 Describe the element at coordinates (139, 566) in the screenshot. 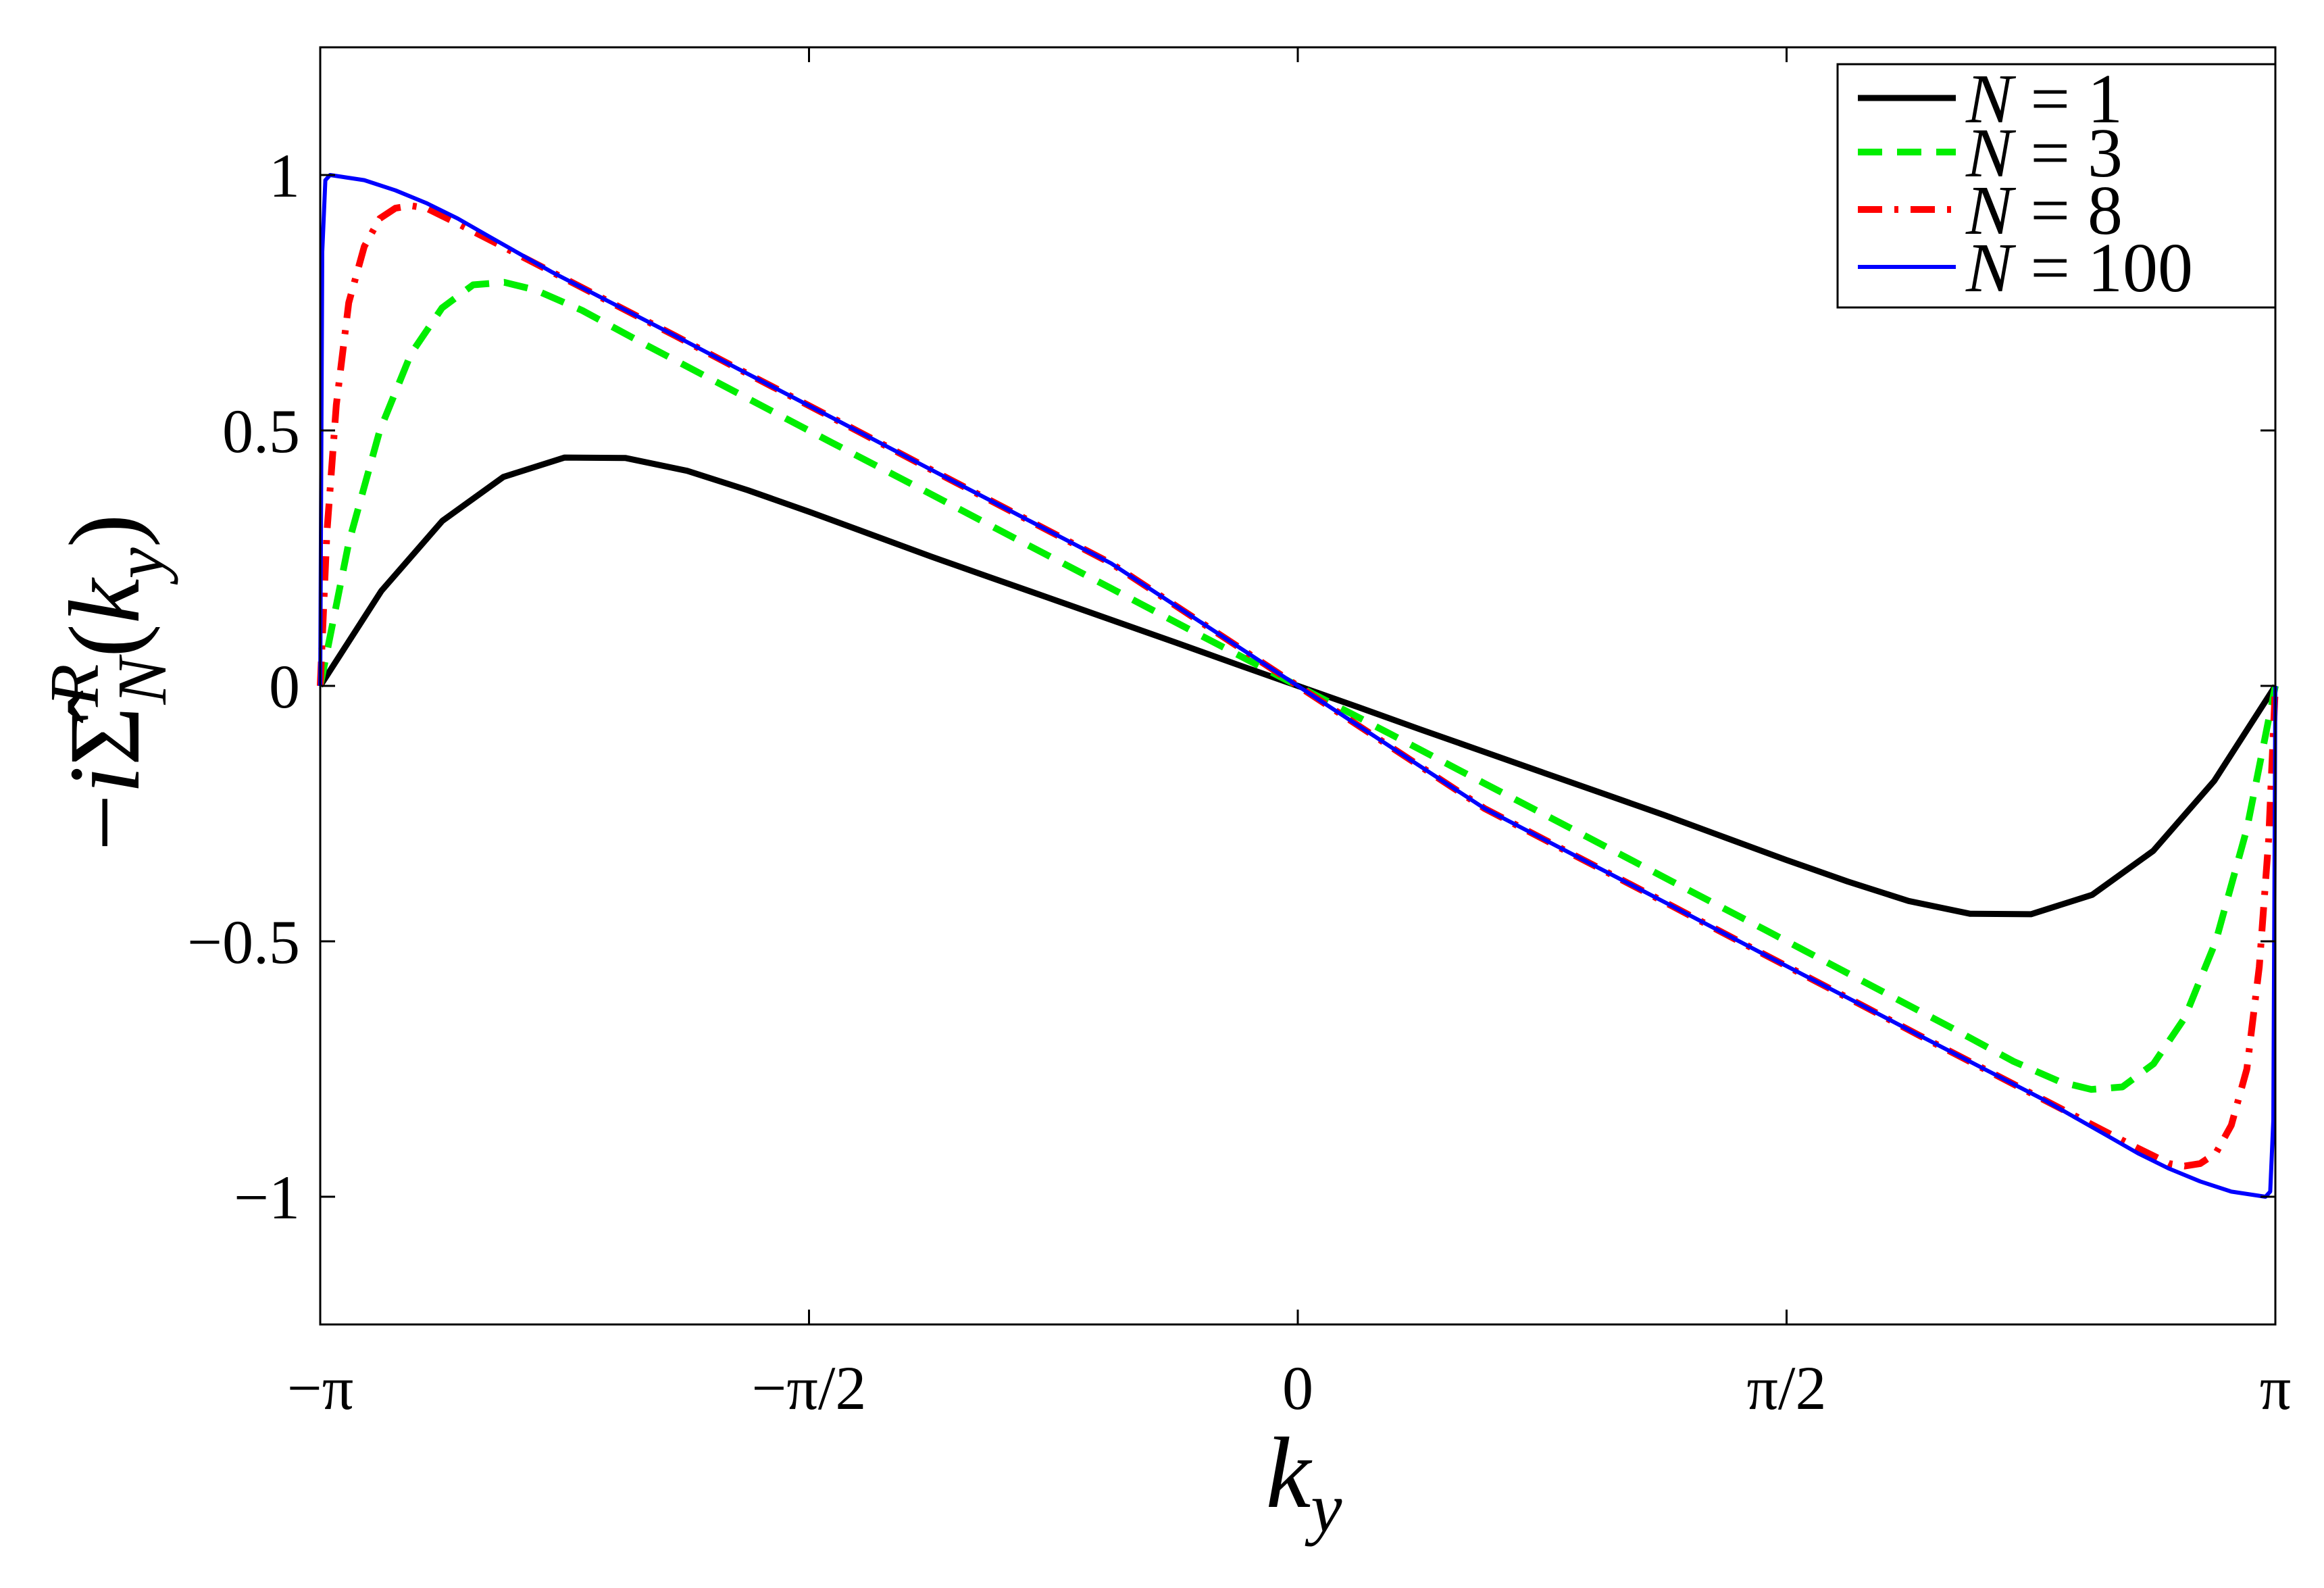

I see `y-axis-label-subscript-y: y` at that location.